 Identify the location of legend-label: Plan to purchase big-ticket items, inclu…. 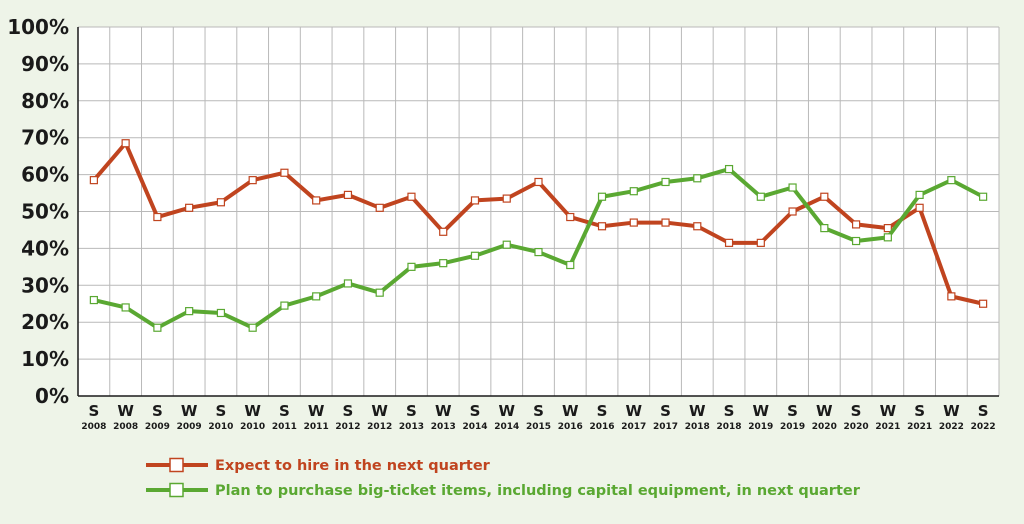
(538, 491).